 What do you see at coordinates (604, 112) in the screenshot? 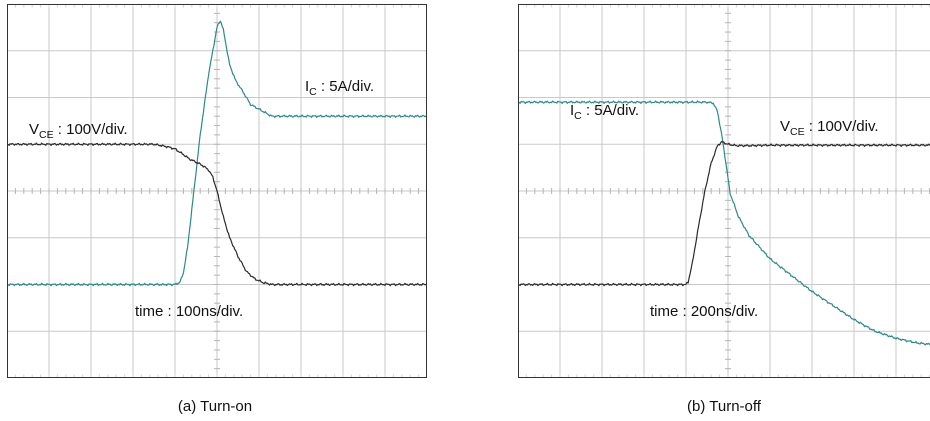
I see `turn-off-ic-label: IC : 5A/div.` at bounding box center [604, 112].